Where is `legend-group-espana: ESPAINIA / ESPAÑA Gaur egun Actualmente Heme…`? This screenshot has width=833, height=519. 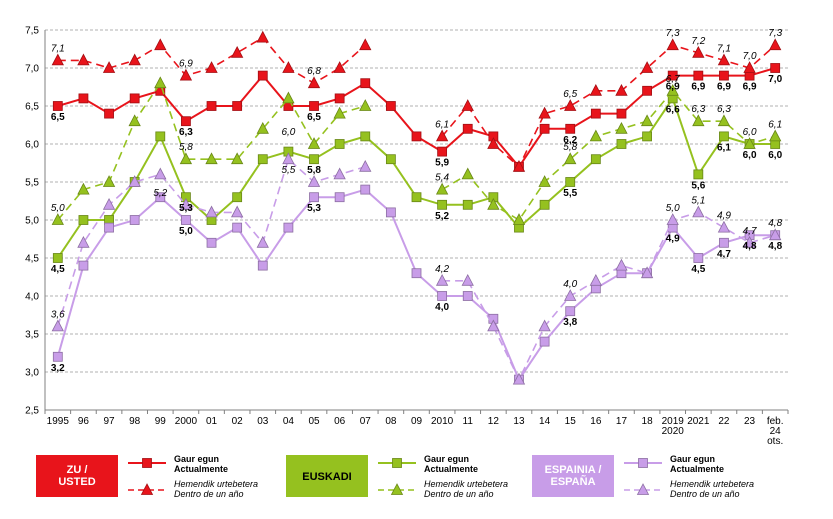
legend-group-espana: ESPAINIA / ESPAÑA Gaur egun Actualmente Heme… is located at coordinates (643, 476).